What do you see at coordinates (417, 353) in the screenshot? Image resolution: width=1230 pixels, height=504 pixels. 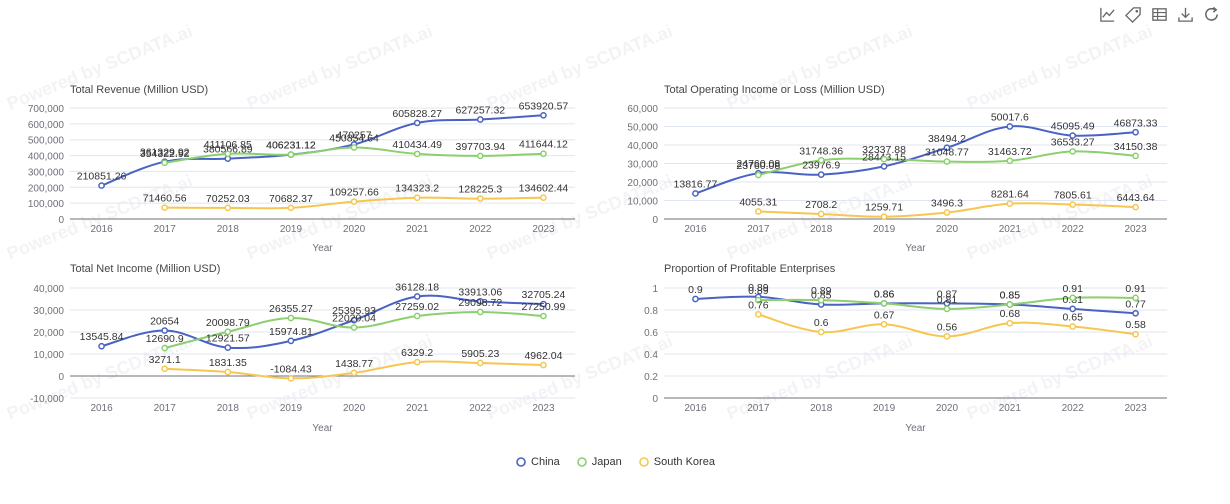 I see `data-label: 6329.2` at bounding box center [417, 353].